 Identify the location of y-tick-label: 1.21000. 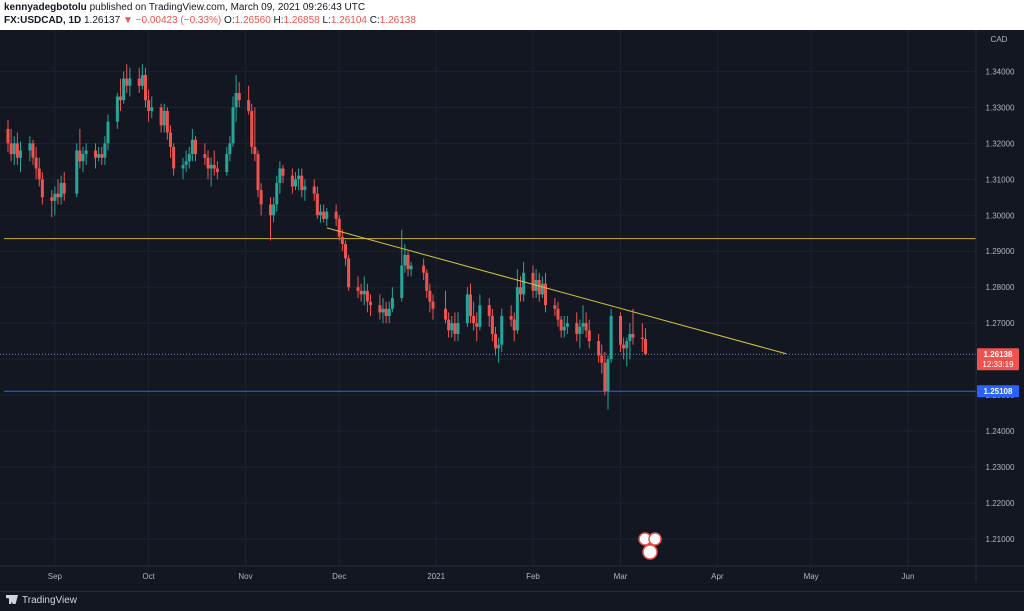
(1000, 539).